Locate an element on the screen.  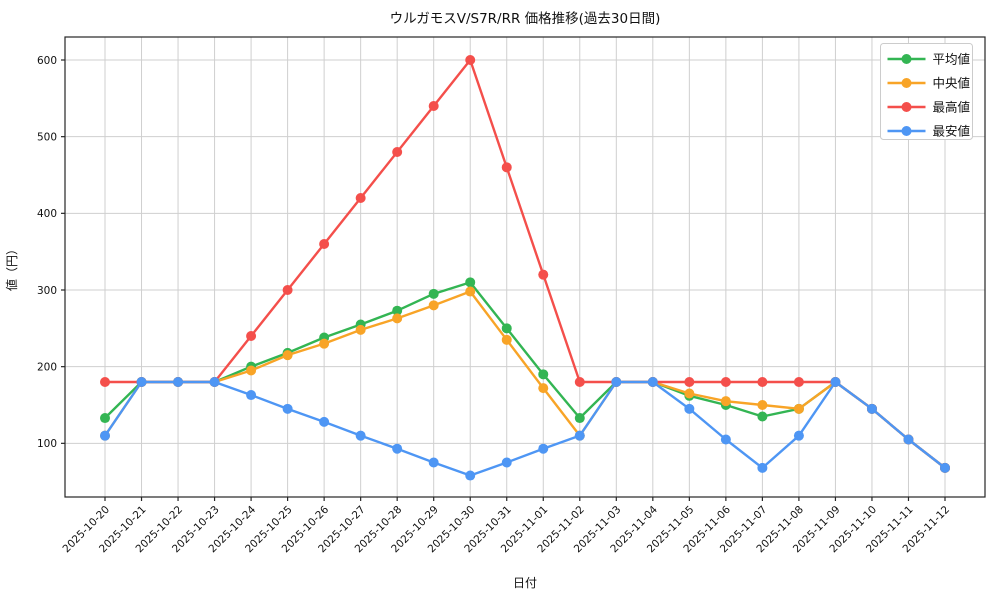
legend-label: 最高値 is located at coordinates (952, 107).